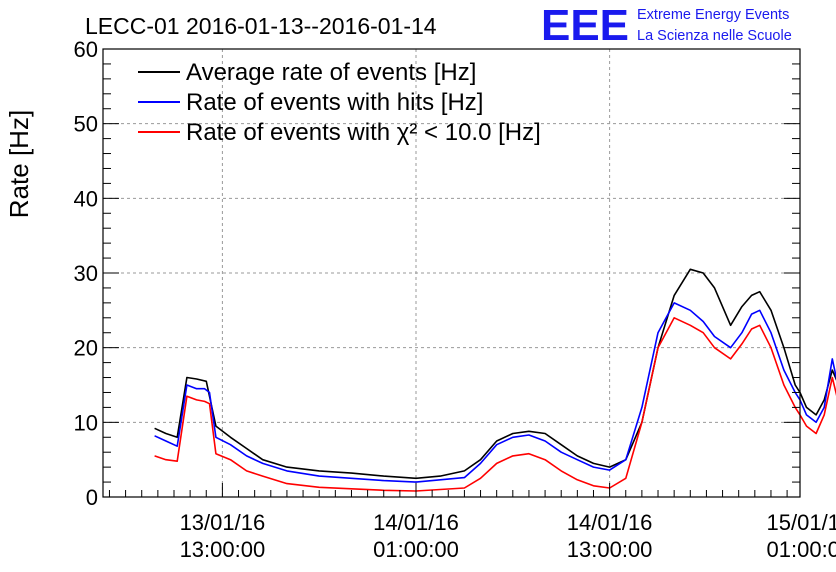 The width and height of the screenshot is (836, 572). I want to click on legend-entry: Average rate of events [Hz], so click(331, 72).